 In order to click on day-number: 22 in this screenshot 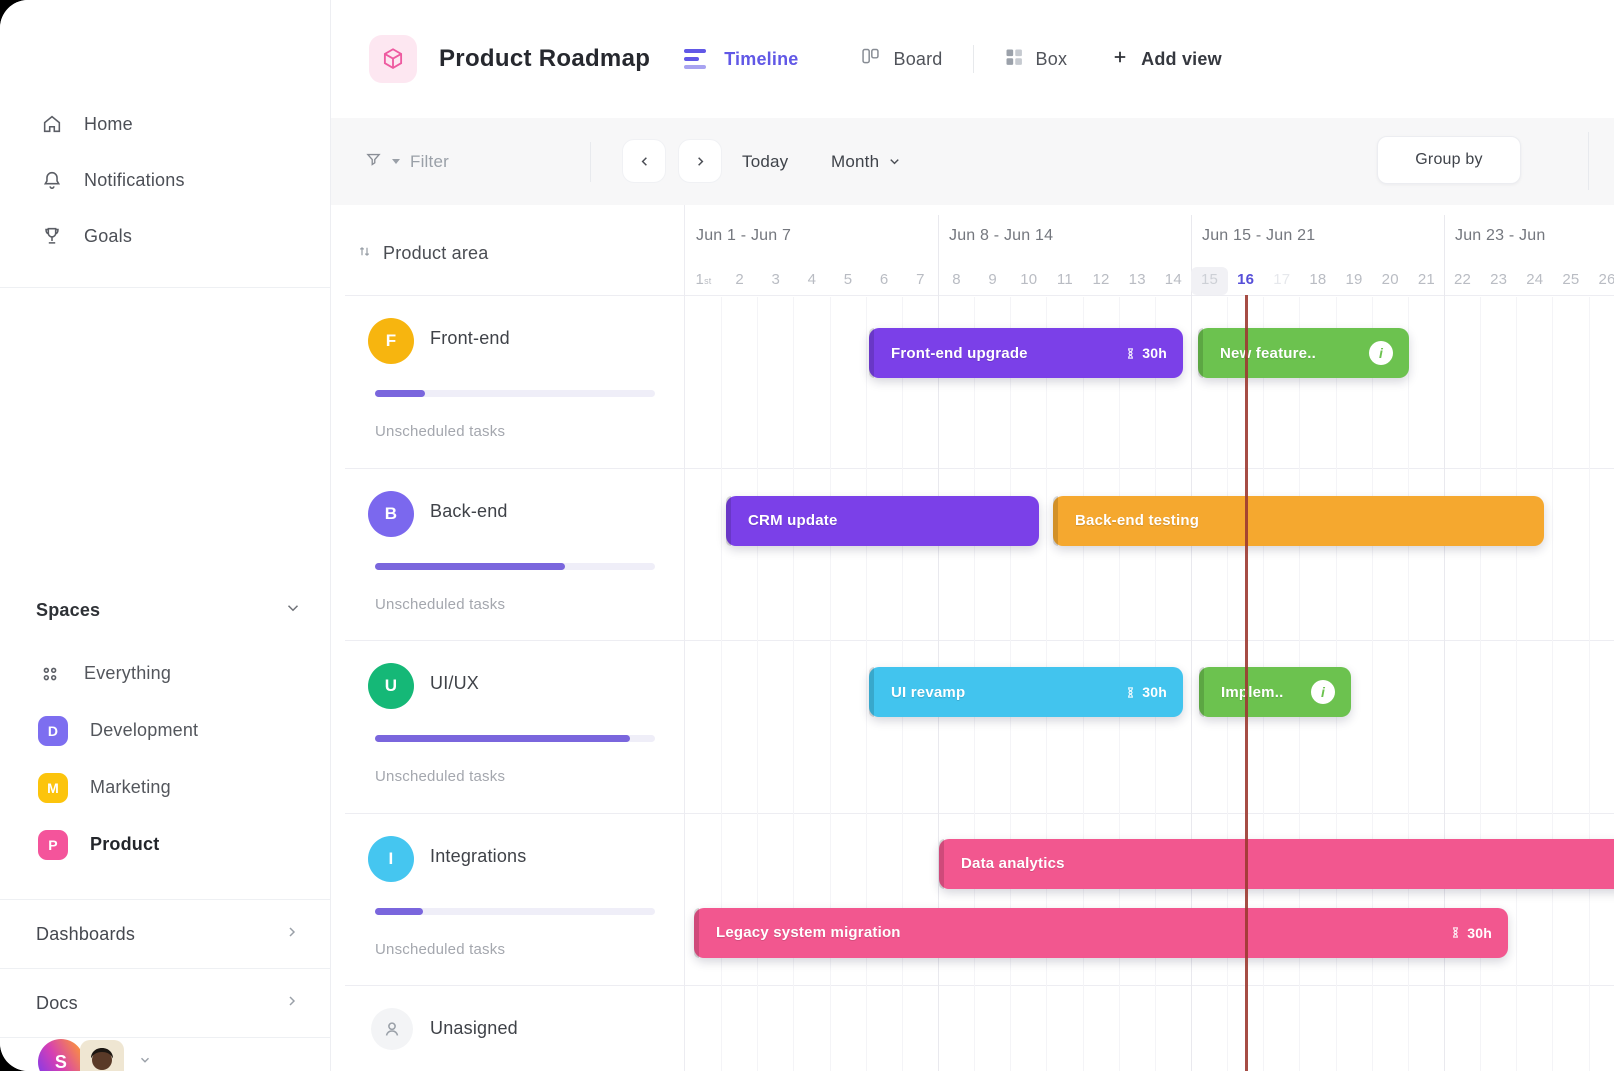, I will do `click(1462, 279)`.